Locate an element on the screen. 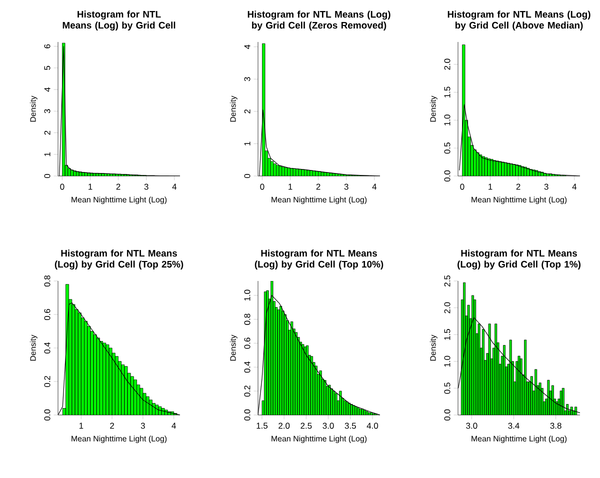 The image size is (600, 478). chart-title: Histogram for NTL Means (Log) by Grid Cell (Top 10%) is located at coordinates (319, 260).